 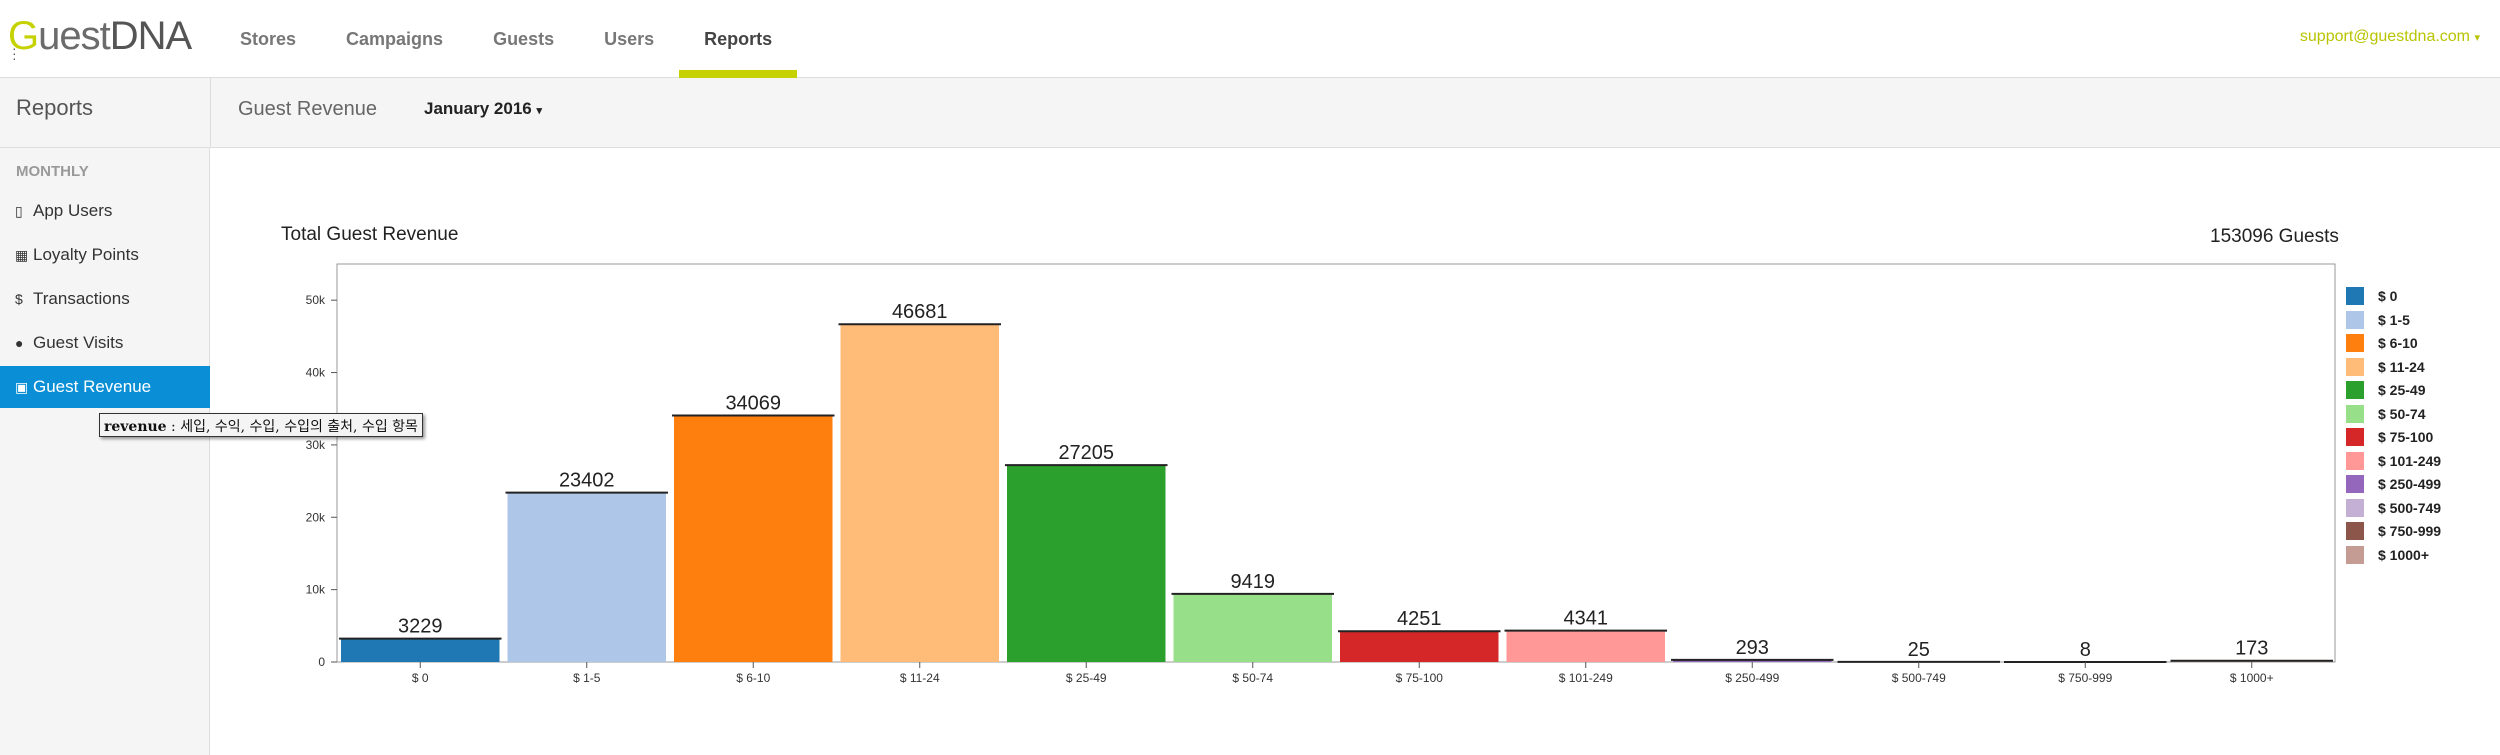 What do you see at coordinates (316, 590) in the screenshot?
I see `y-tick-label: 10k` at bounding box center [316, 590].